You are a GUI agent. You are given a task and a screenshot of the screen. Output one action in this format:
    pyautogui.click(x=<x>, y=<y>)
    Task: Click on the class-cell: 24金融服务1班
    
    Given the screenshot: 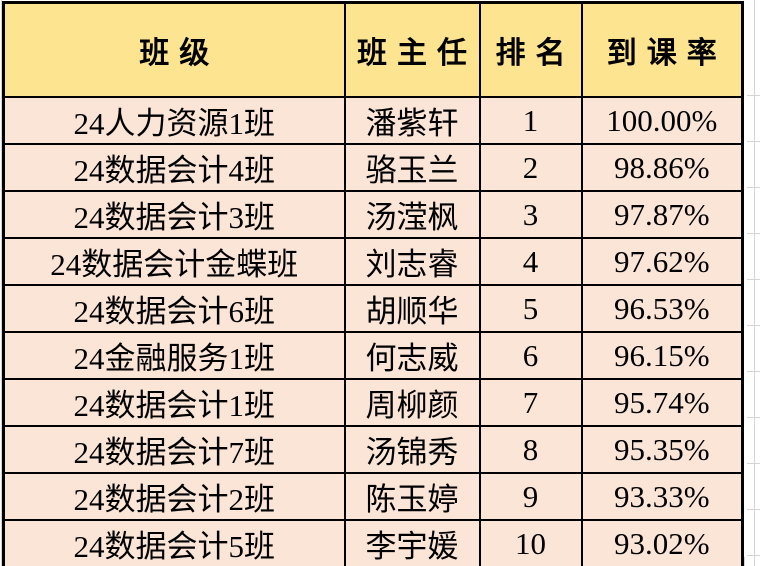 What is the action you would take?
    pyautogui.click(x=174, y=355)
    